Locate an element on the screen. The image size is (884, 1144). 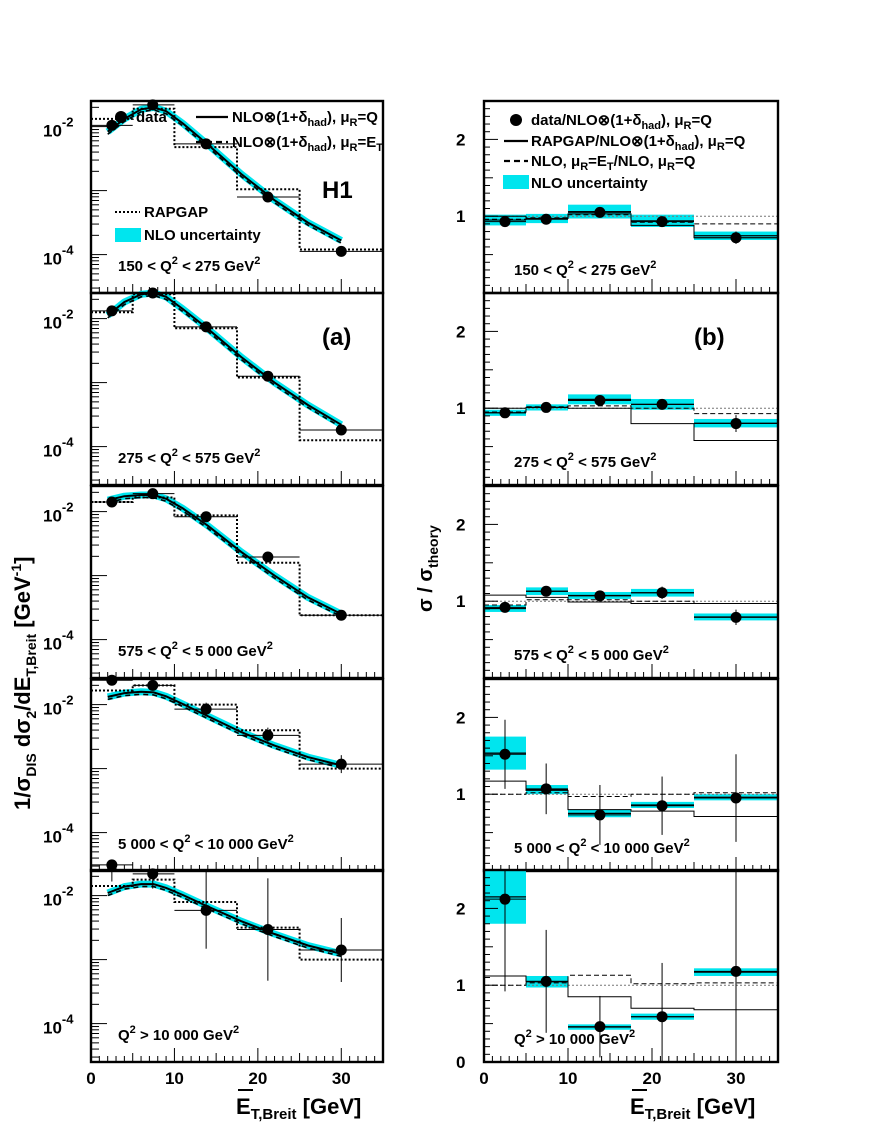
right-panel-1: 1 2 150 < Q2 < 275 GeV2 is located at coordinates (618, 197).